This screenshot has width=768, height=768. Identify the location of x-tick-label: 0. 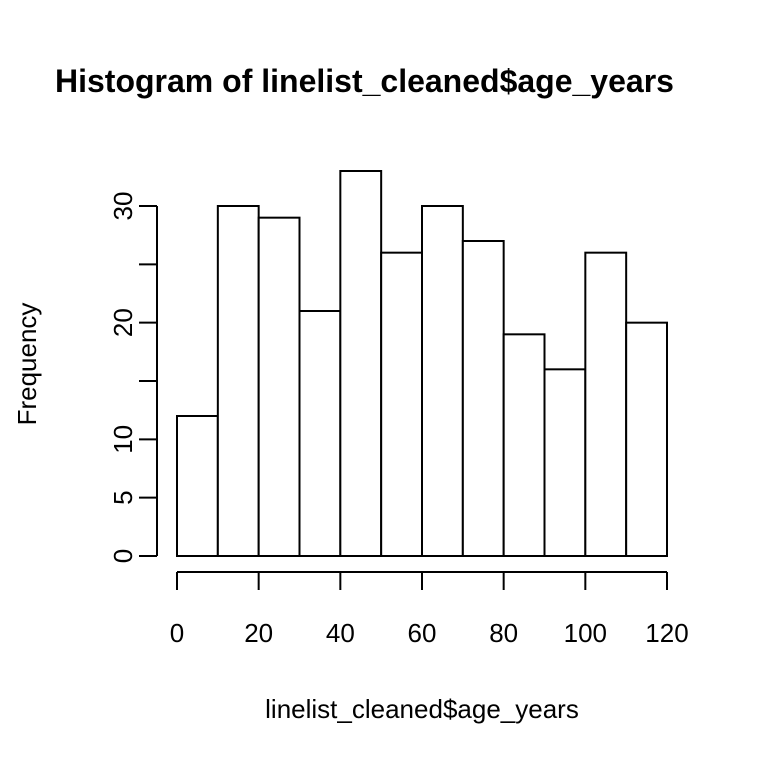
(177, 633).